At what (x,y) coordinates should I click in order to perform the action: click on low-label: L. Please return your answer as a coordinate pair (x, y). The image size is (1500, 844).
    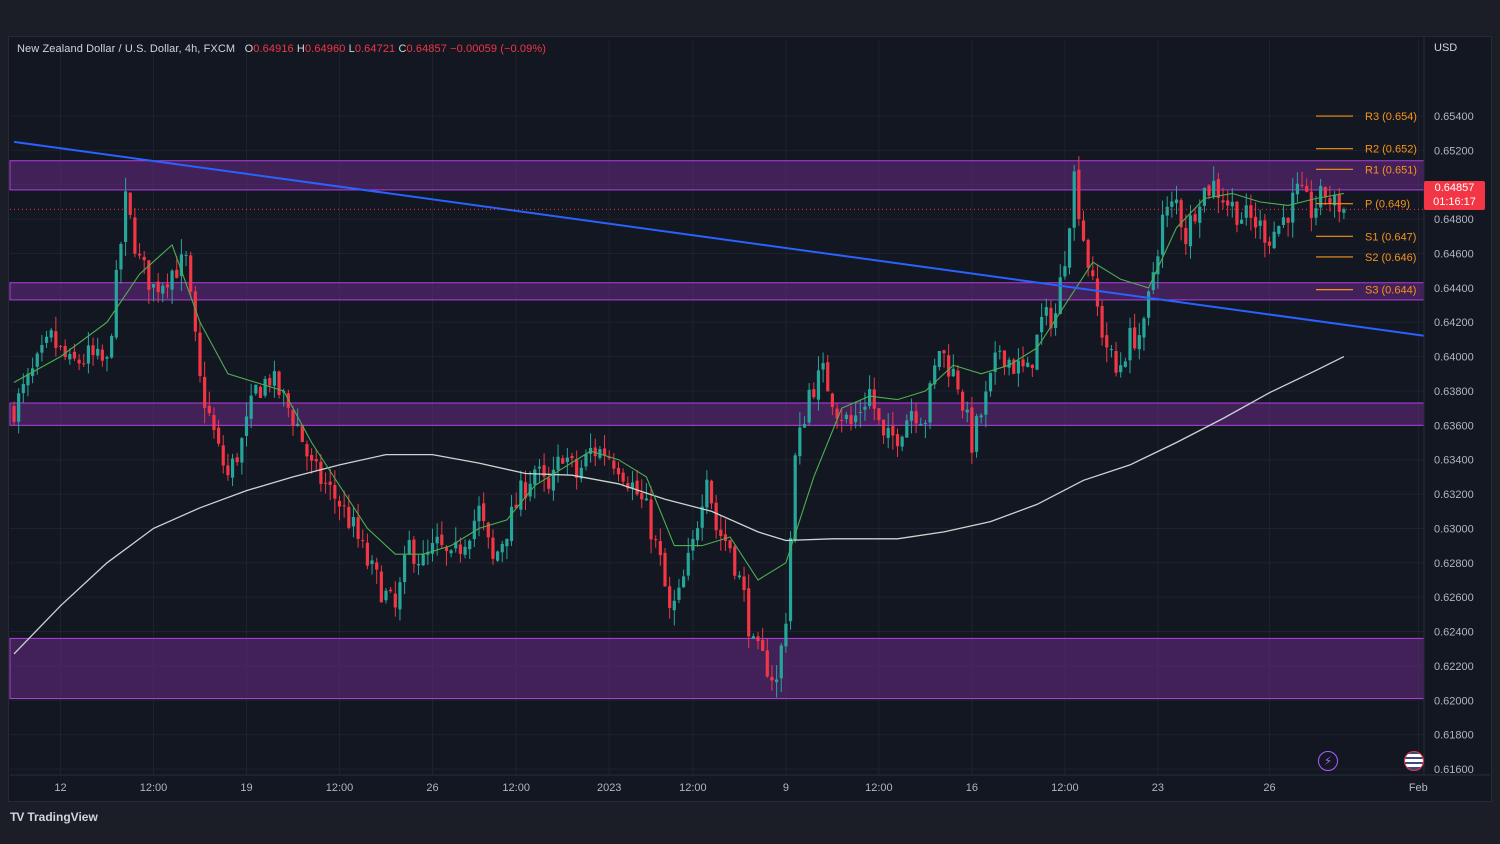
    Looking at the image, I should click on (351, 49).